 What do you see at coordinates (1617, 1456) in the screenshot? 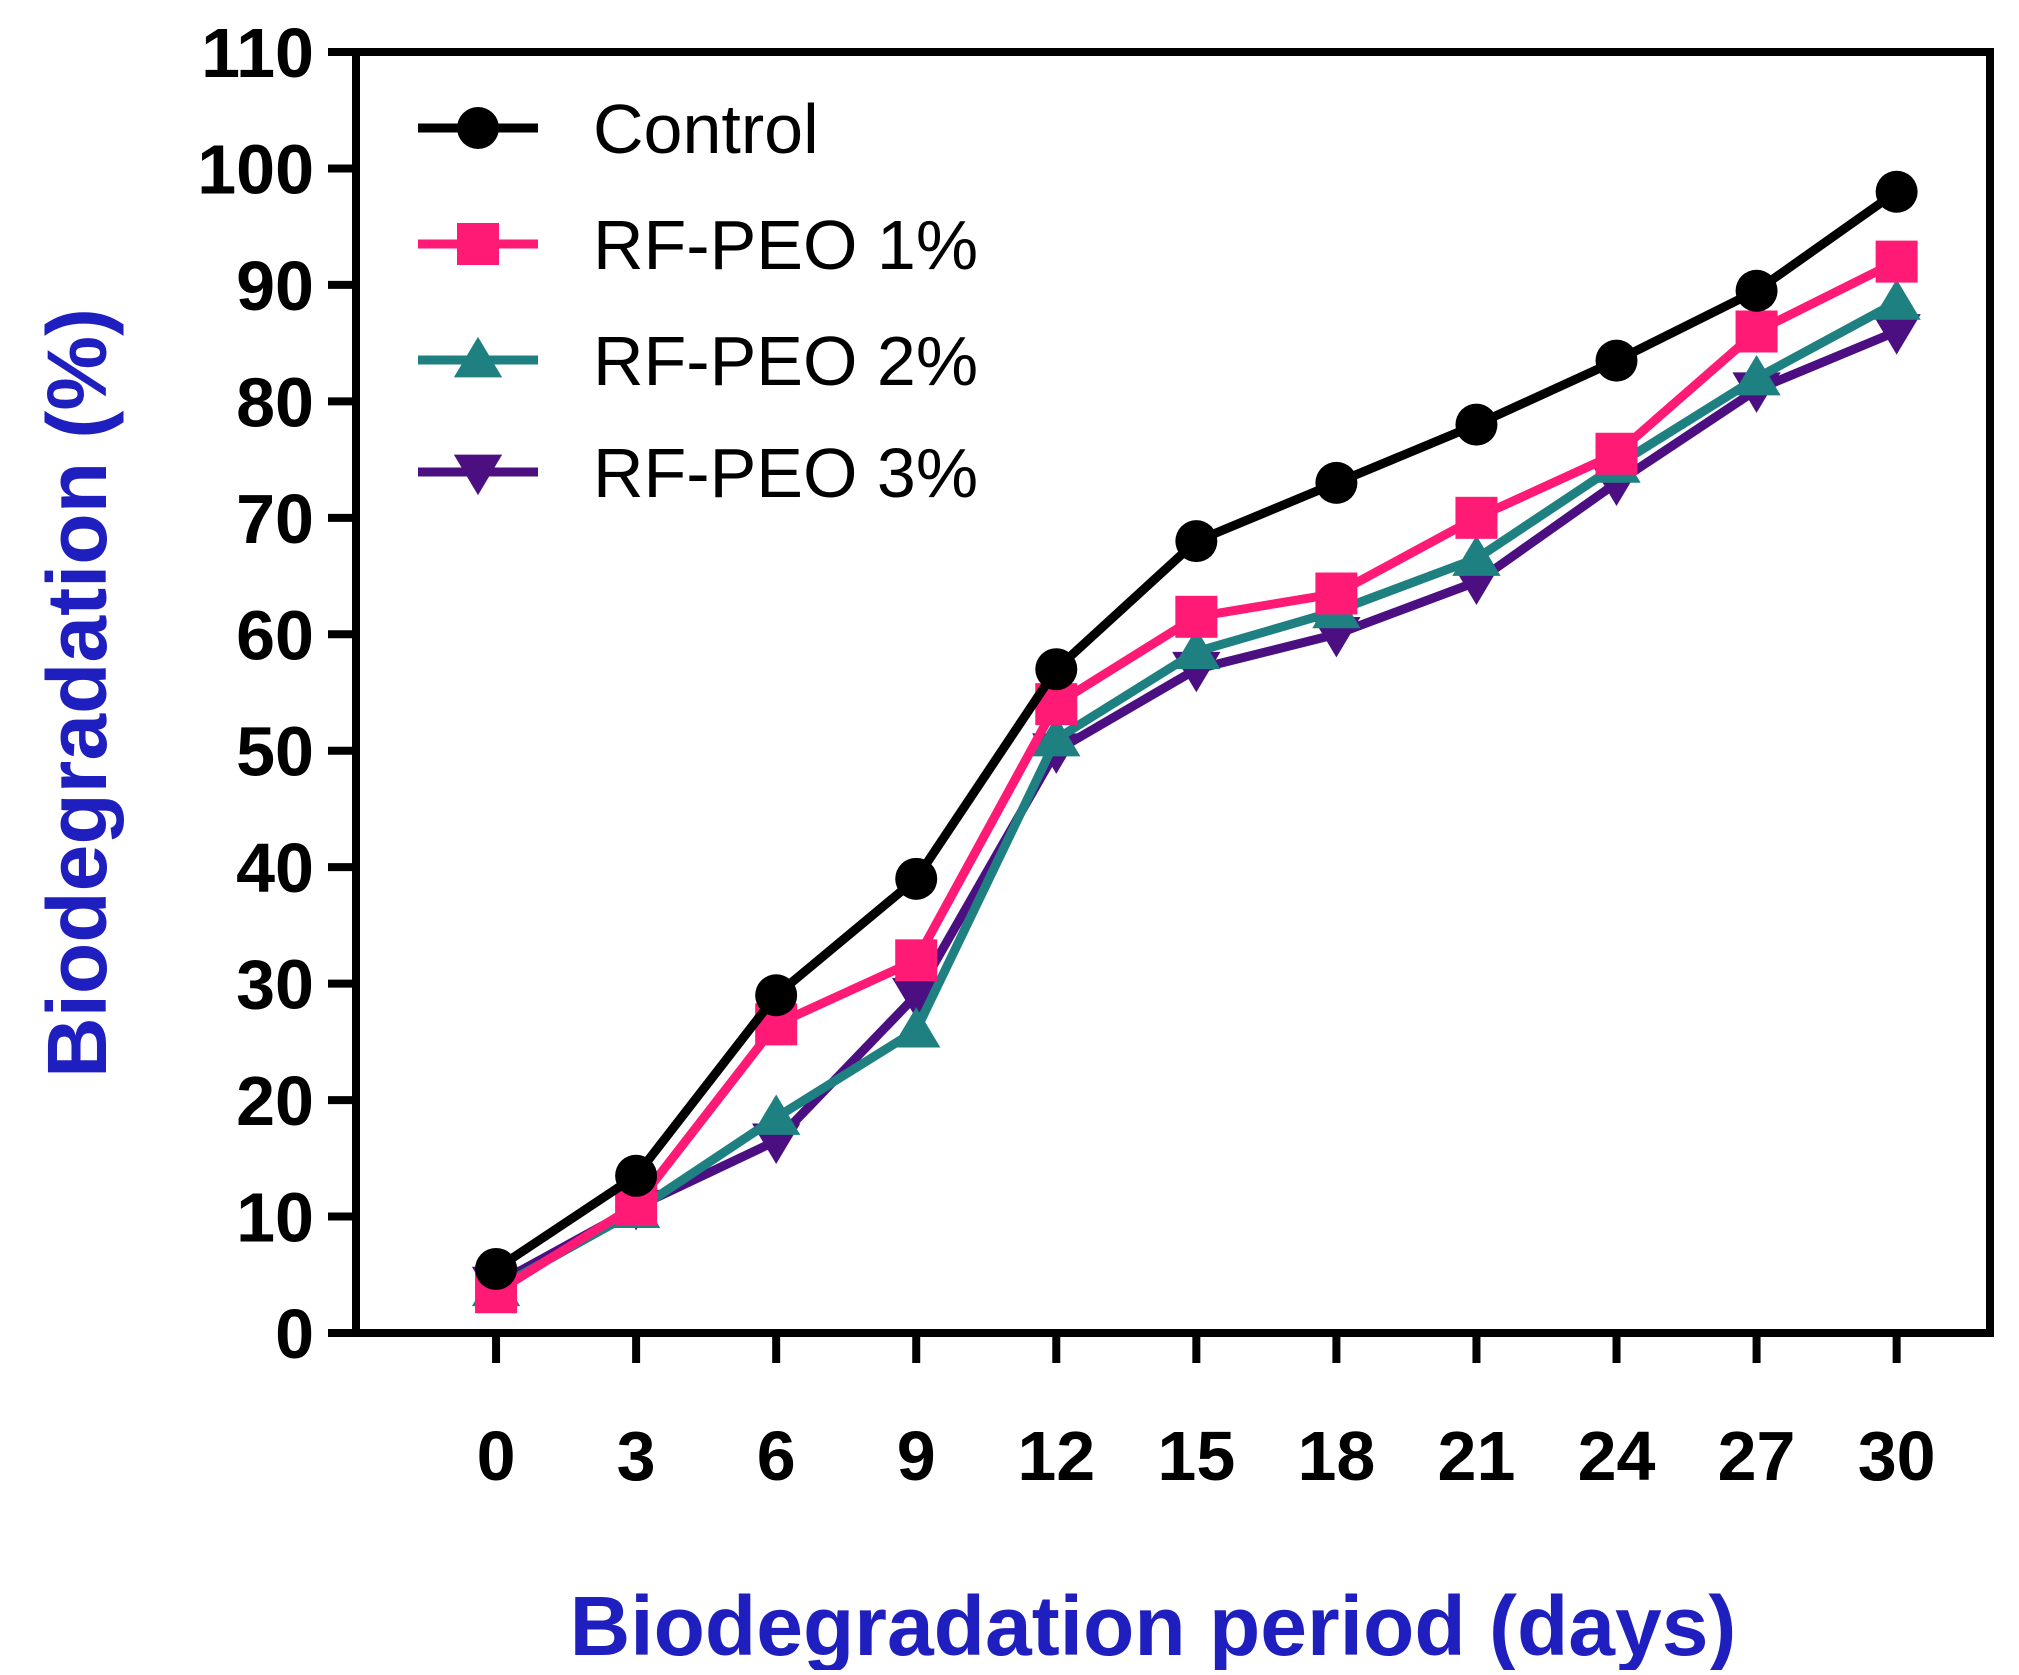
I see `x-tick-label: 24` at bounding box center [1617, 1456].